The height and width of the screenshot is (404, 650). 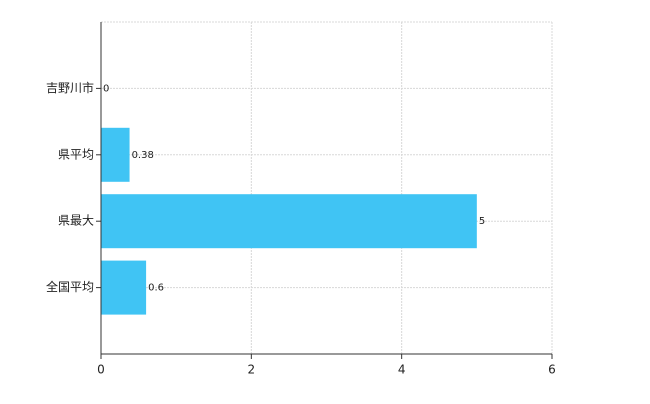 I want to click on x-tick-label: 6, so click(x=552, y=370).